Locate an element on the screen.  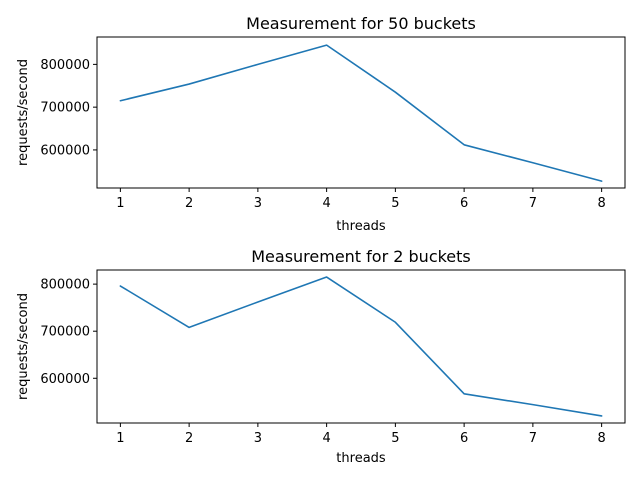
chart-title: Measurement for 50 buckets is located at coordinates (361, 23).